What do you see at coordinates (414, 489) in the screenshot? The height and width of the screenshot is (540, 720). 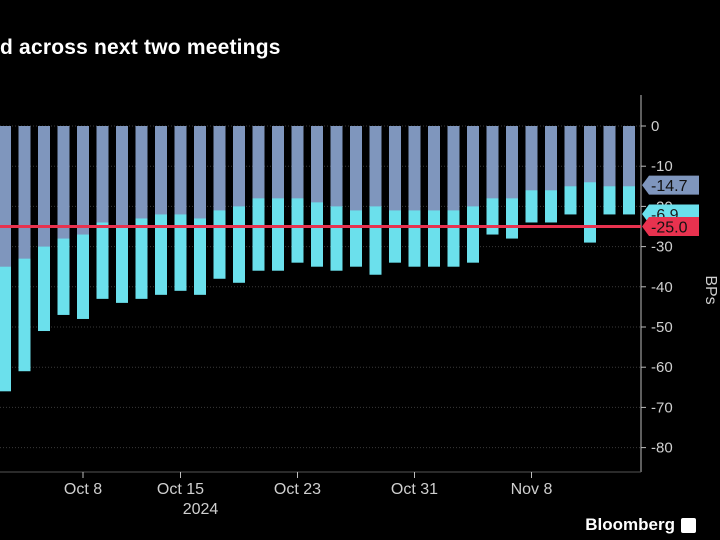 I see `x-tick-label: Oct 31` at bounding box center [414, 489].